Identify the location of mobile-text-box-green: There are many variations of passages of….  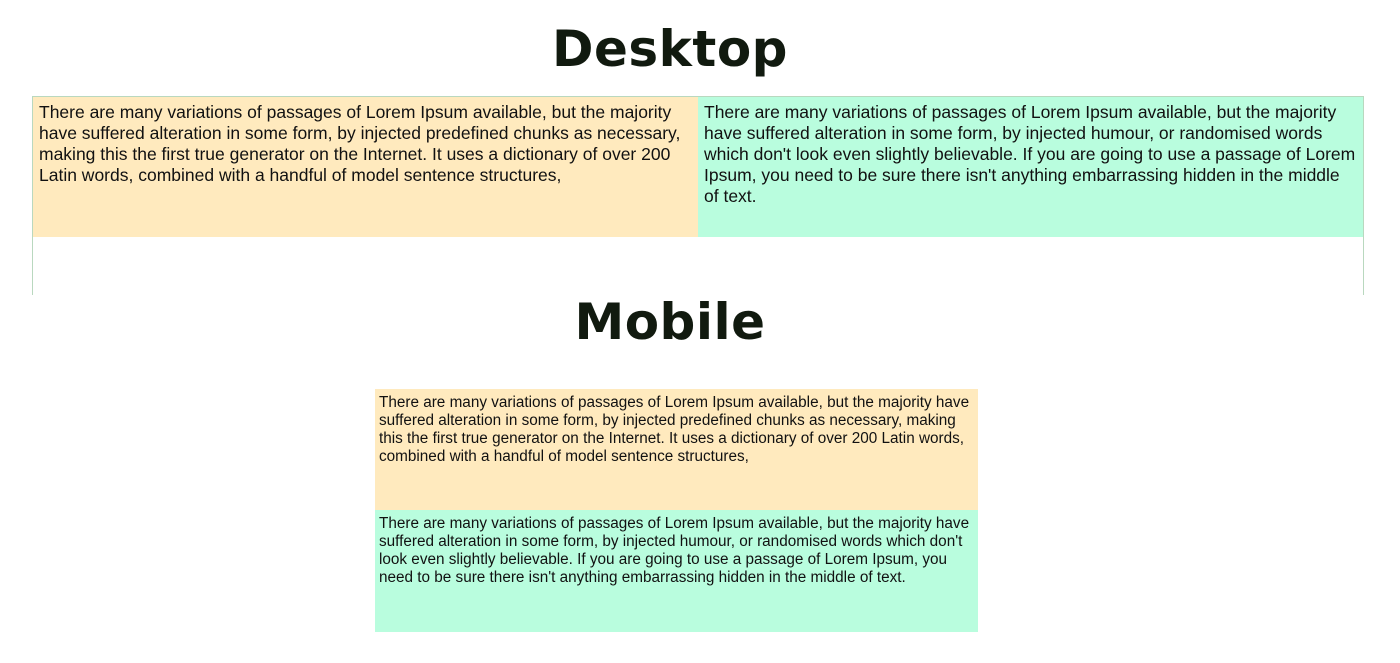
(676, 571).